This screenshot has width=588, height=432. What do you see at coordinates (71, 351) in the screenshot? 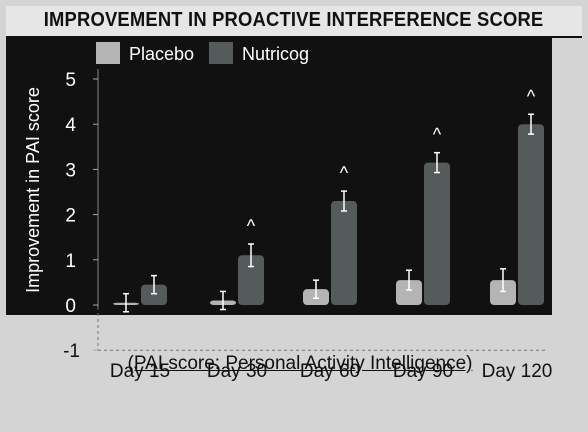
I see `y-tick-label: -1` at bounding box center [71, 351].